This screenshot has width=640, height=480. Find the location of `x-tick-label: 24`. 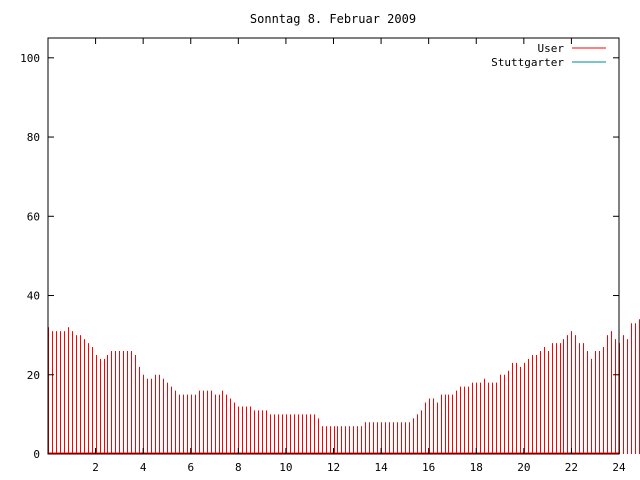

x-tick-label: 24 is located at coordinates (619, 467).